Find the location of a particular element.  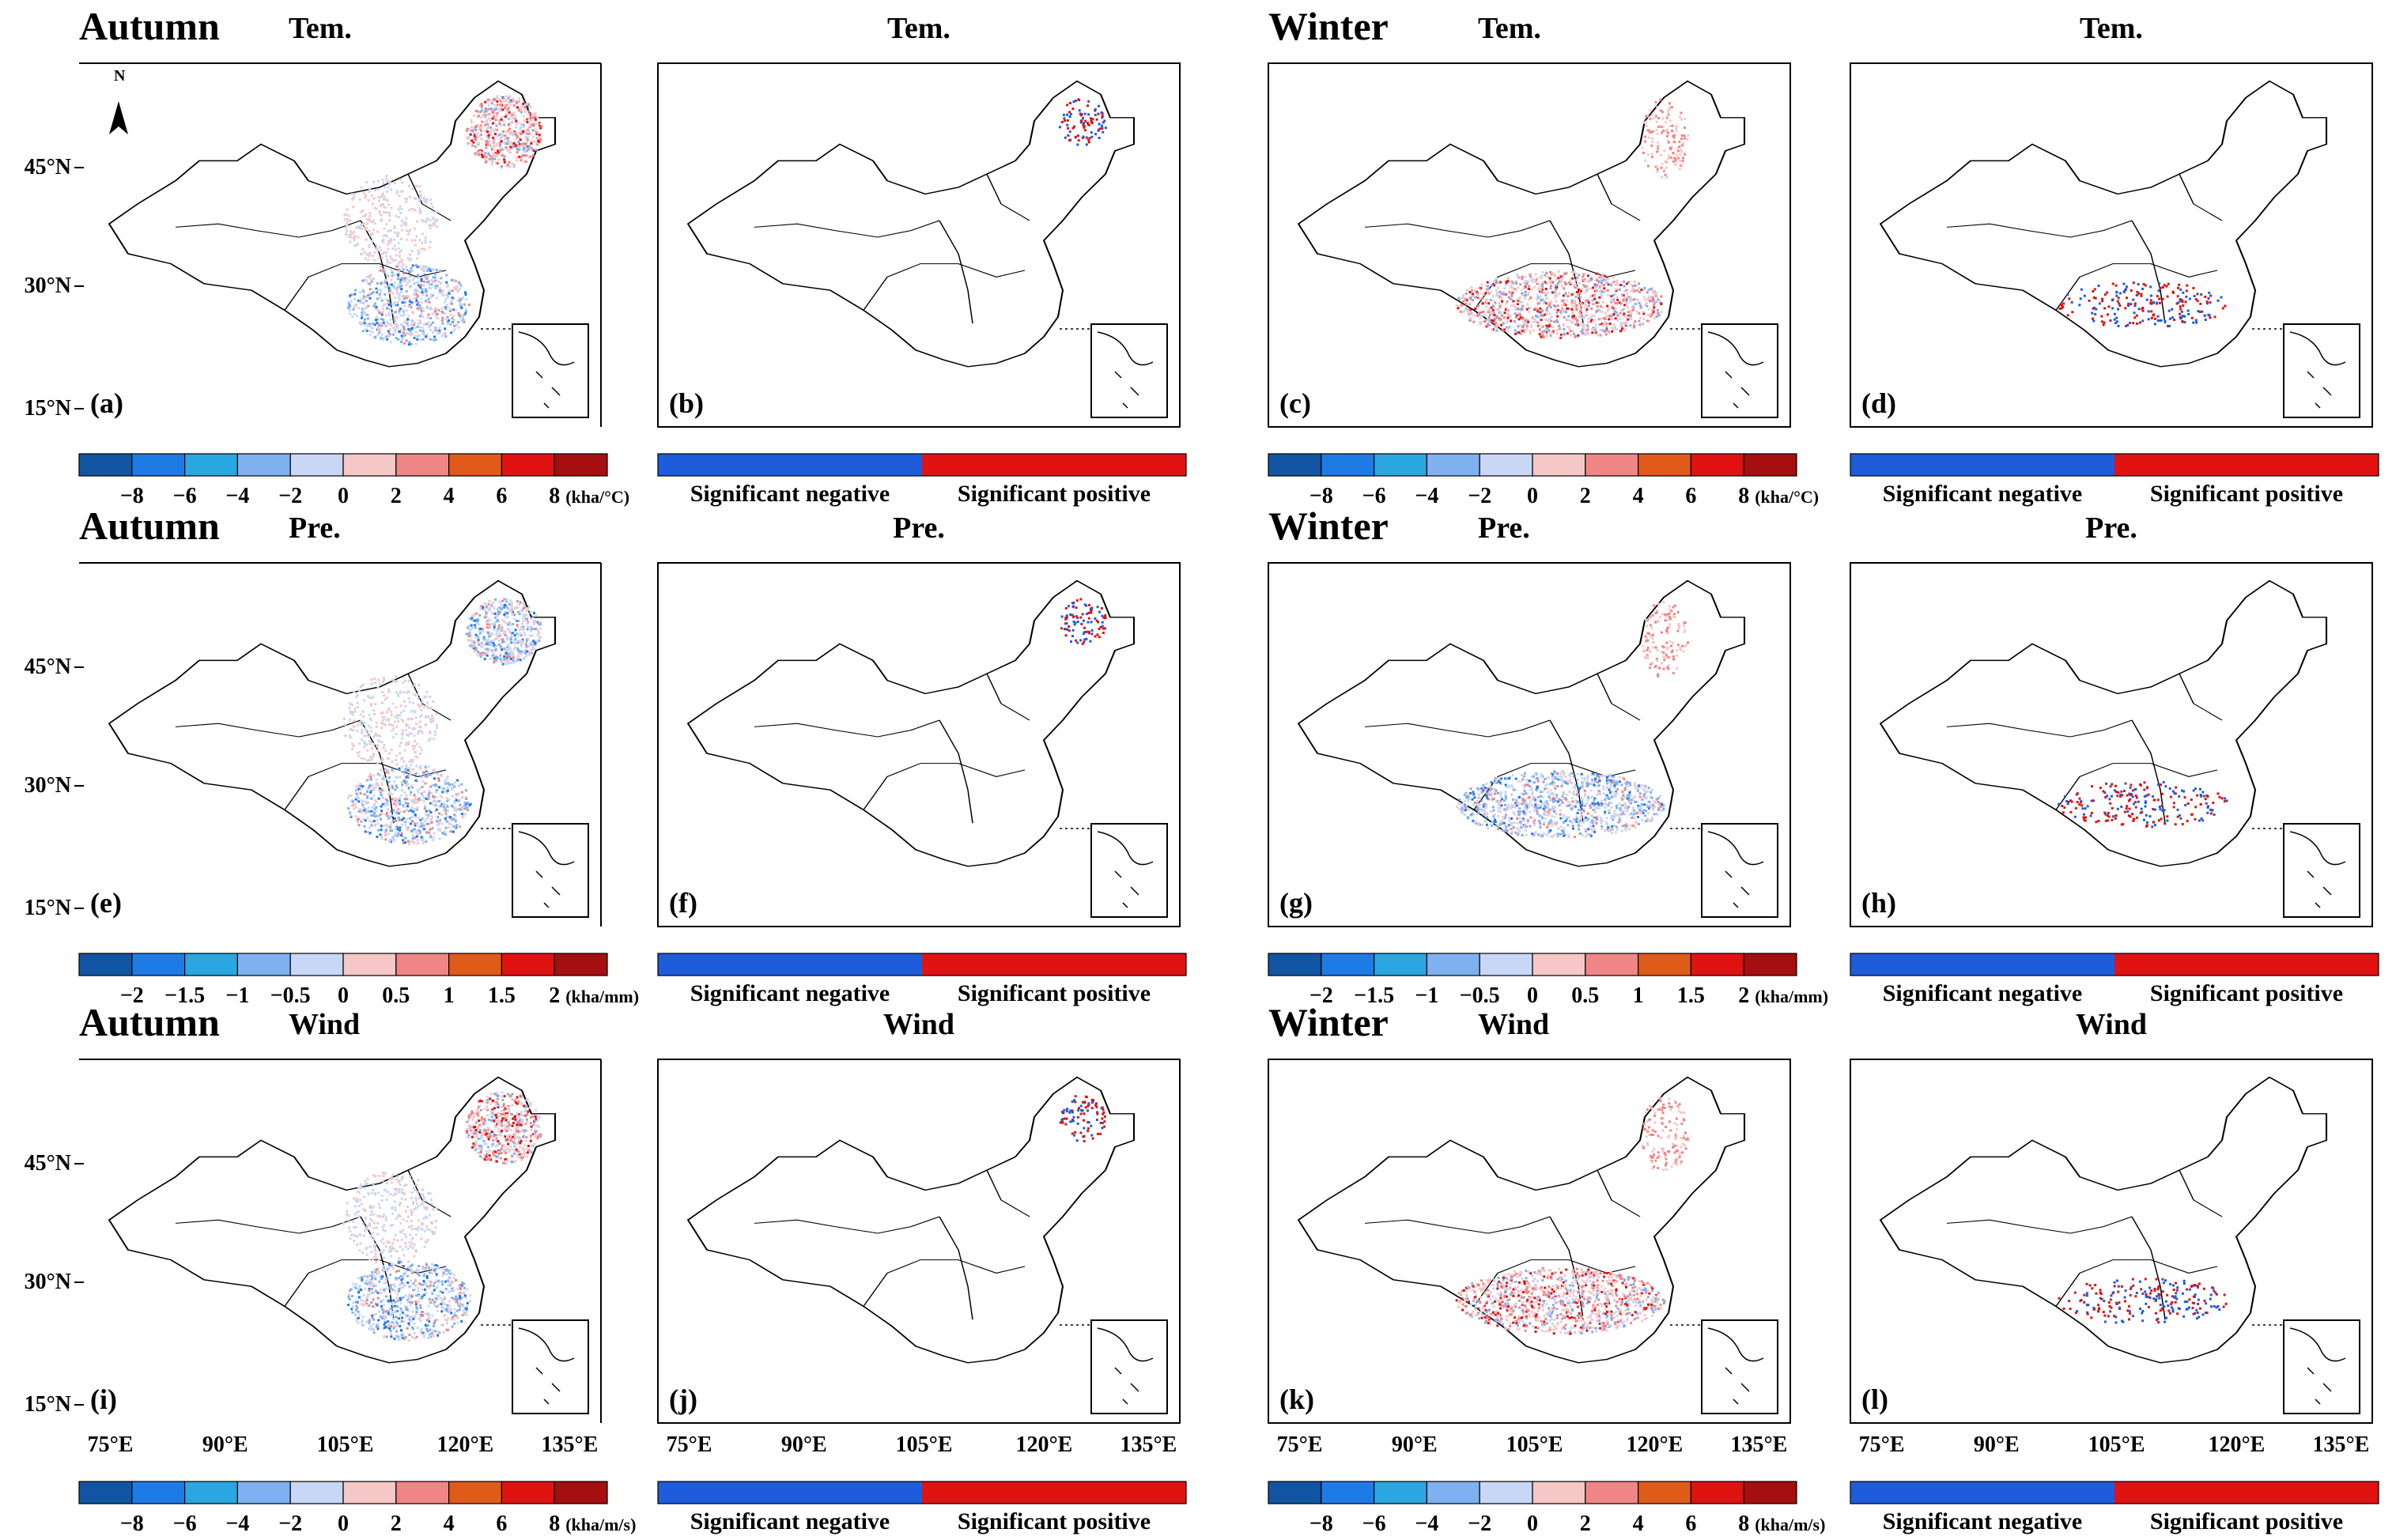

latitude-label: 15°N is located at coordinates (48, 409).